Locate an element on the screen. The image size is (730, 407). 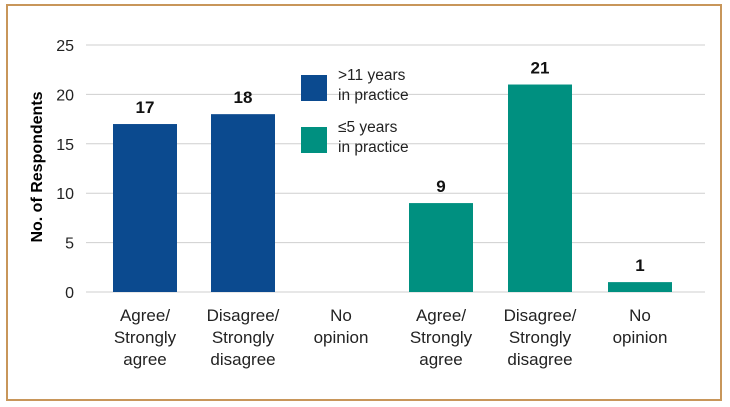
value-label: 18 is located at coordinates (243, 97).